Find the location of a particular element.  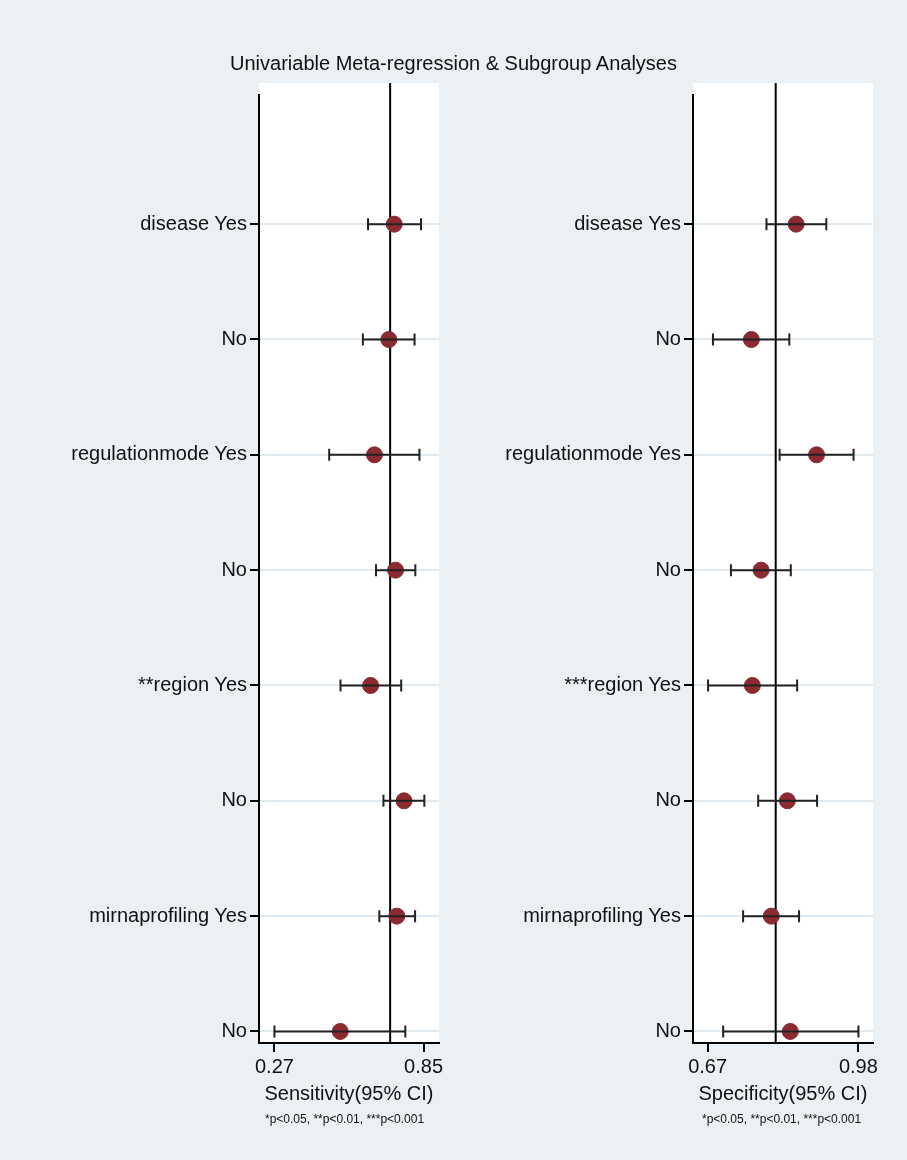

x-axis-title: Specificity(95% CI) is located at coordinates (783, 1092).